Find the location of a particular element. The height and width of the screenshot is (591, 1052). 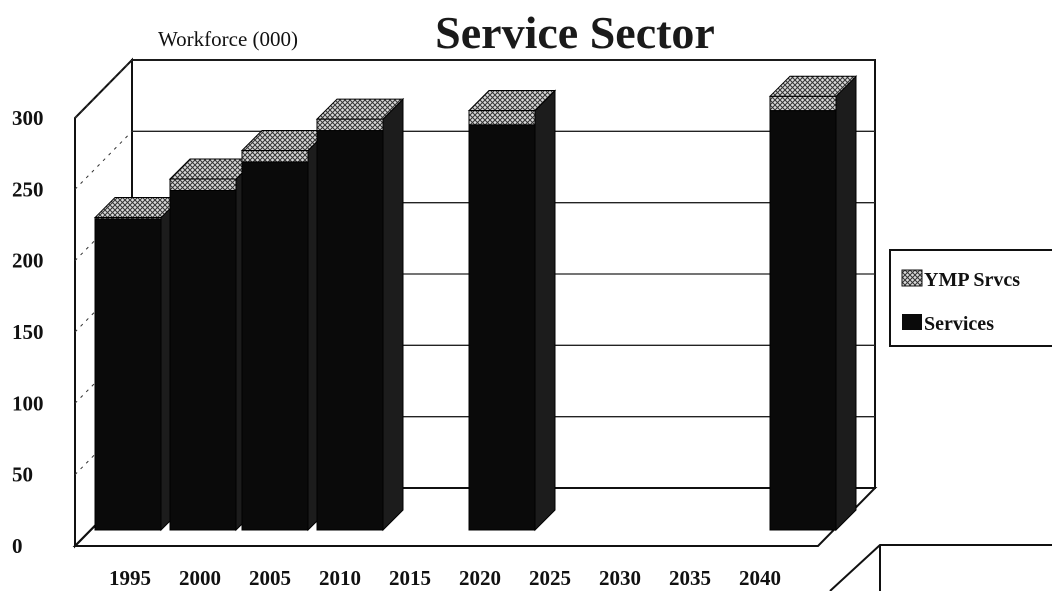

y-tick-label: 100 is located at coordinates (28, 403).